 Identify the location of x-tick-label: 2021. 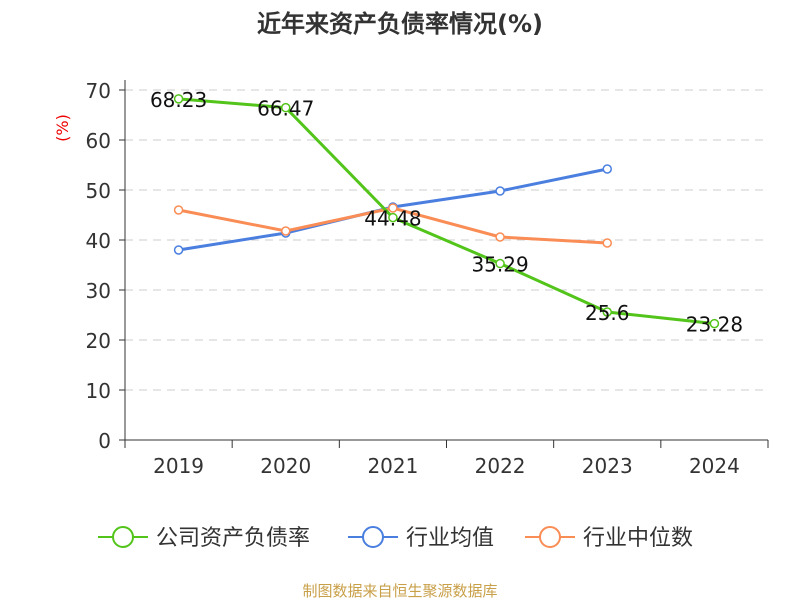
(392, 466).